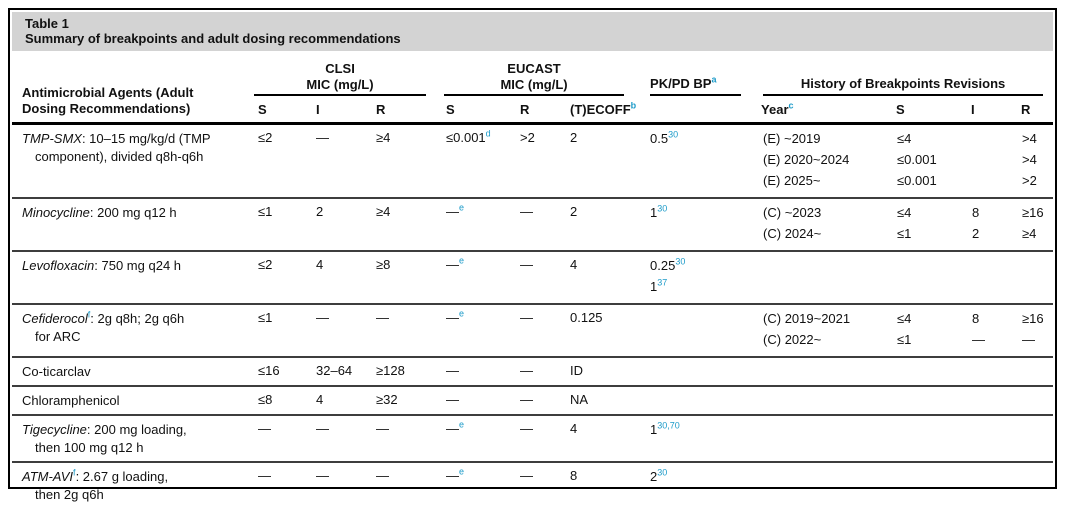 The height and width of the screenshot is (508, 1065). I want to click on eucast-s-cell: ≤0.001d, so click(467, 161).